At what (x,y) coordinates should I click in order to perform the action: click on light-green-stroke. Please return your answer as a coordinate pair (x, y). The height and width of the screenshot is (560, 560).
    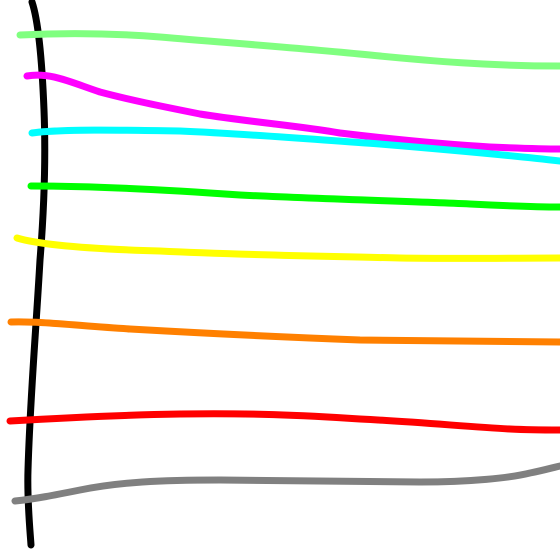
    Looking at the image, I should click on (288, 50).